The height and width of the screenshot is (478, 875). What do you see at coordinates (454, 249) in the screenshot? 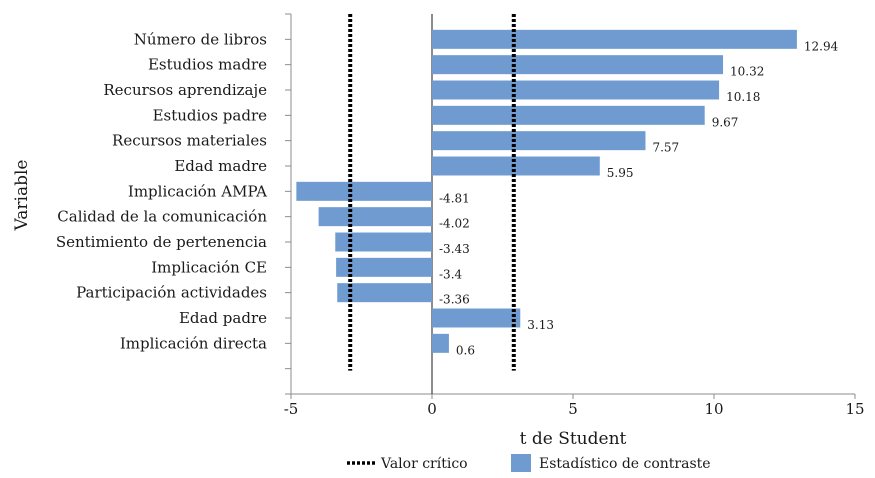
I see `bar-value-label: -3.43` at bounding box center [454, 249].